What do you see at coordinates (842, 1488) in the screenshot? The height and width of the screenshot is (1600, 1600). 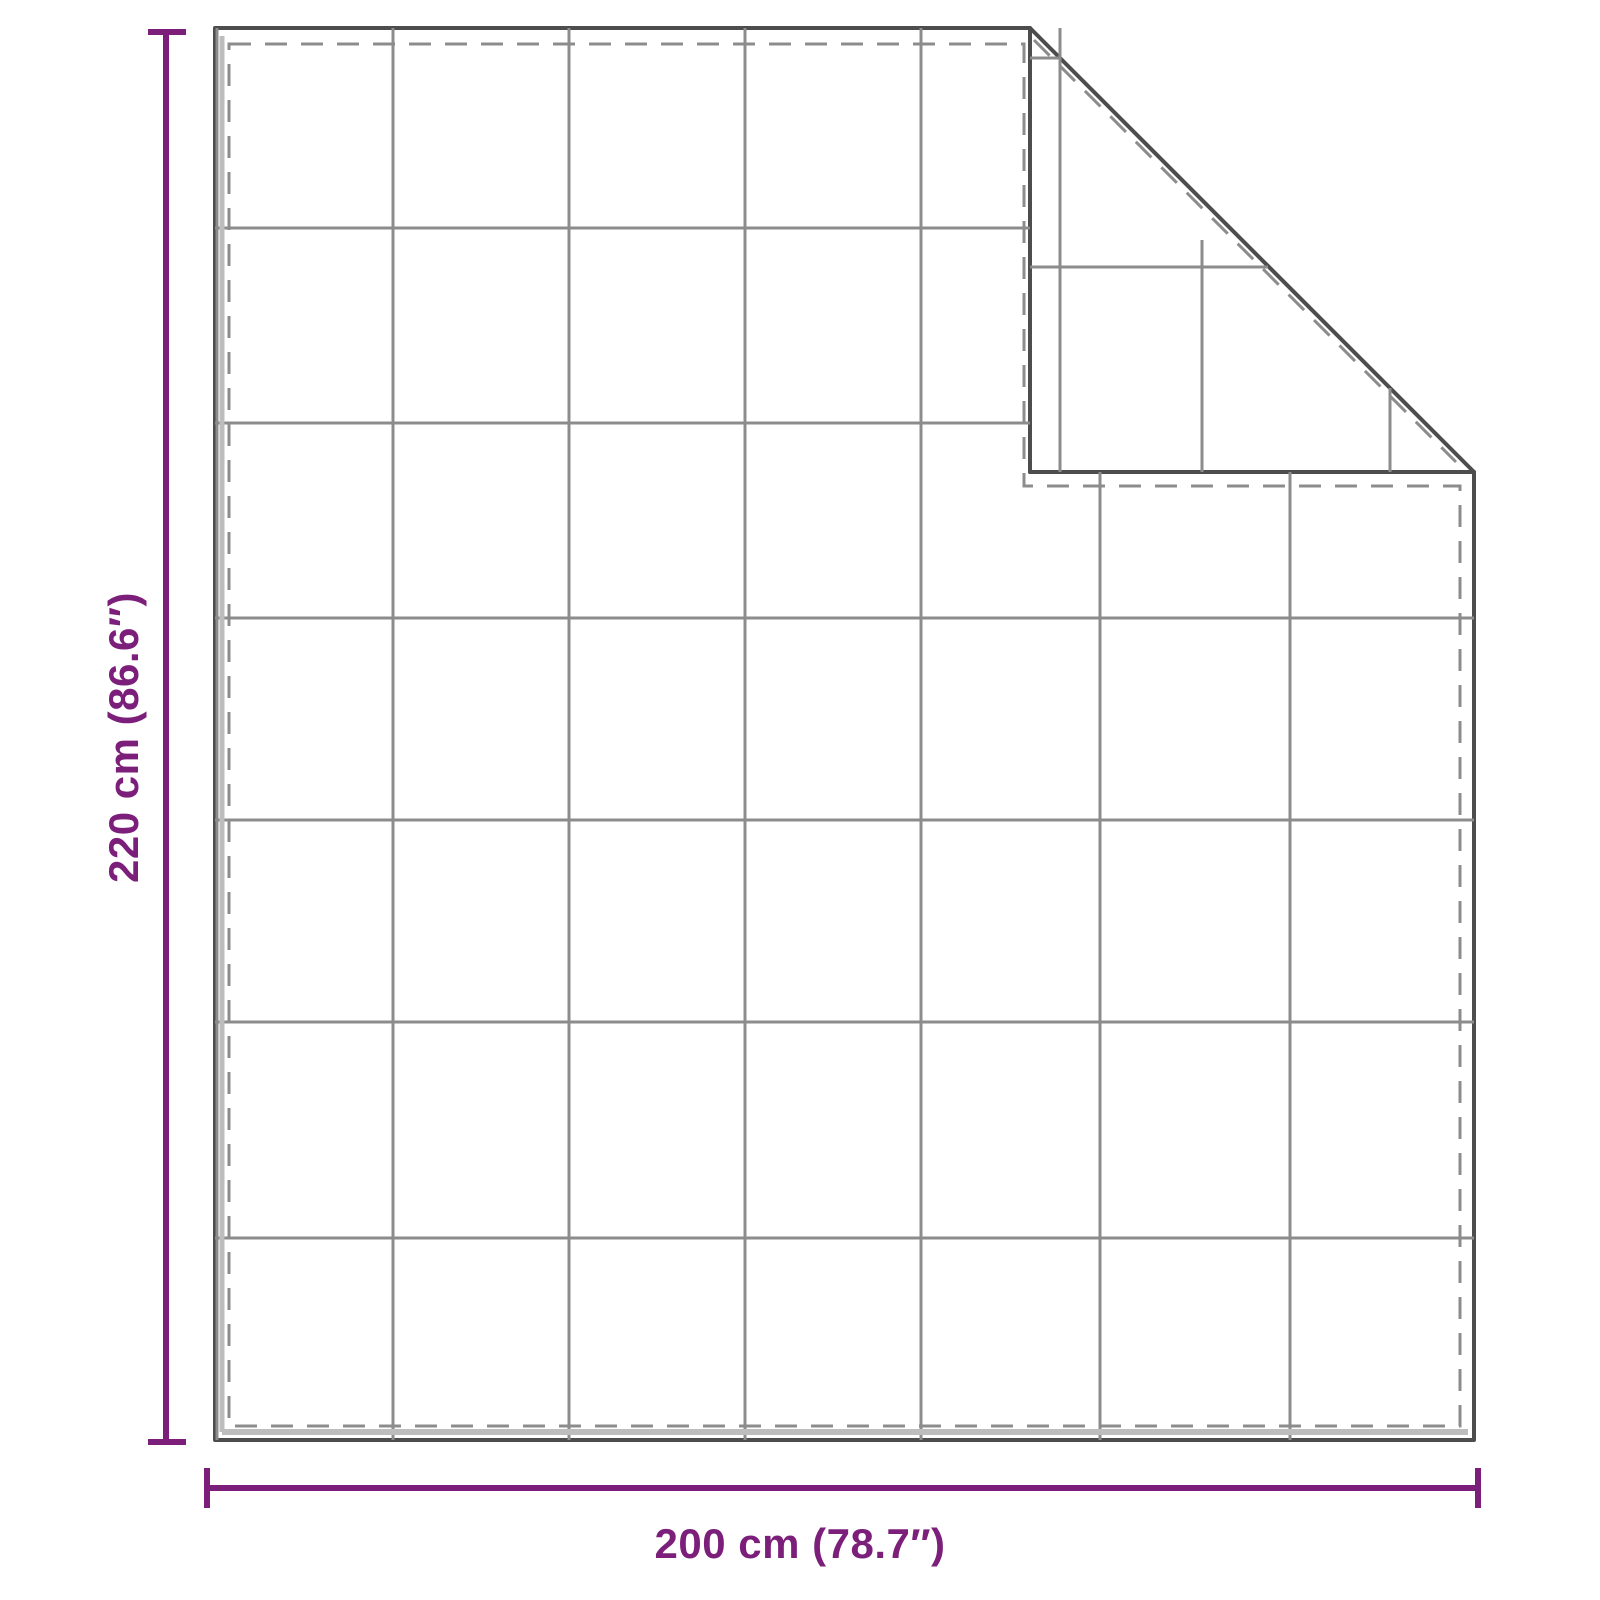 I see `width-dimension-line` at bounding box center [842, 1488].